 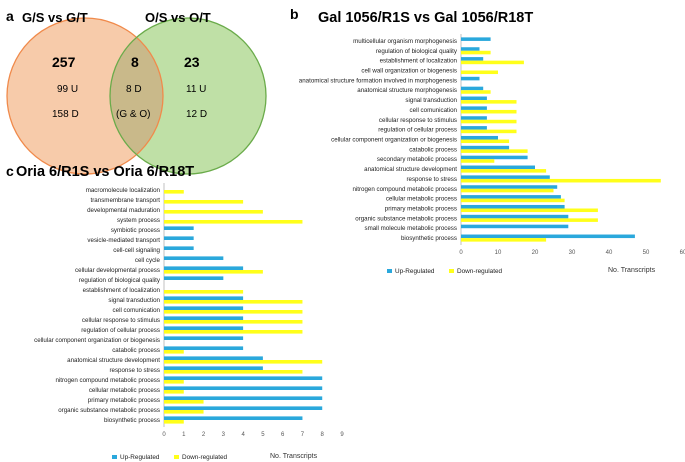 What do you see at coordinates (417, 130) in the screenshot?
I see `chart-b-category-label: regulation of cellular process` at bounding box center [417, 130].